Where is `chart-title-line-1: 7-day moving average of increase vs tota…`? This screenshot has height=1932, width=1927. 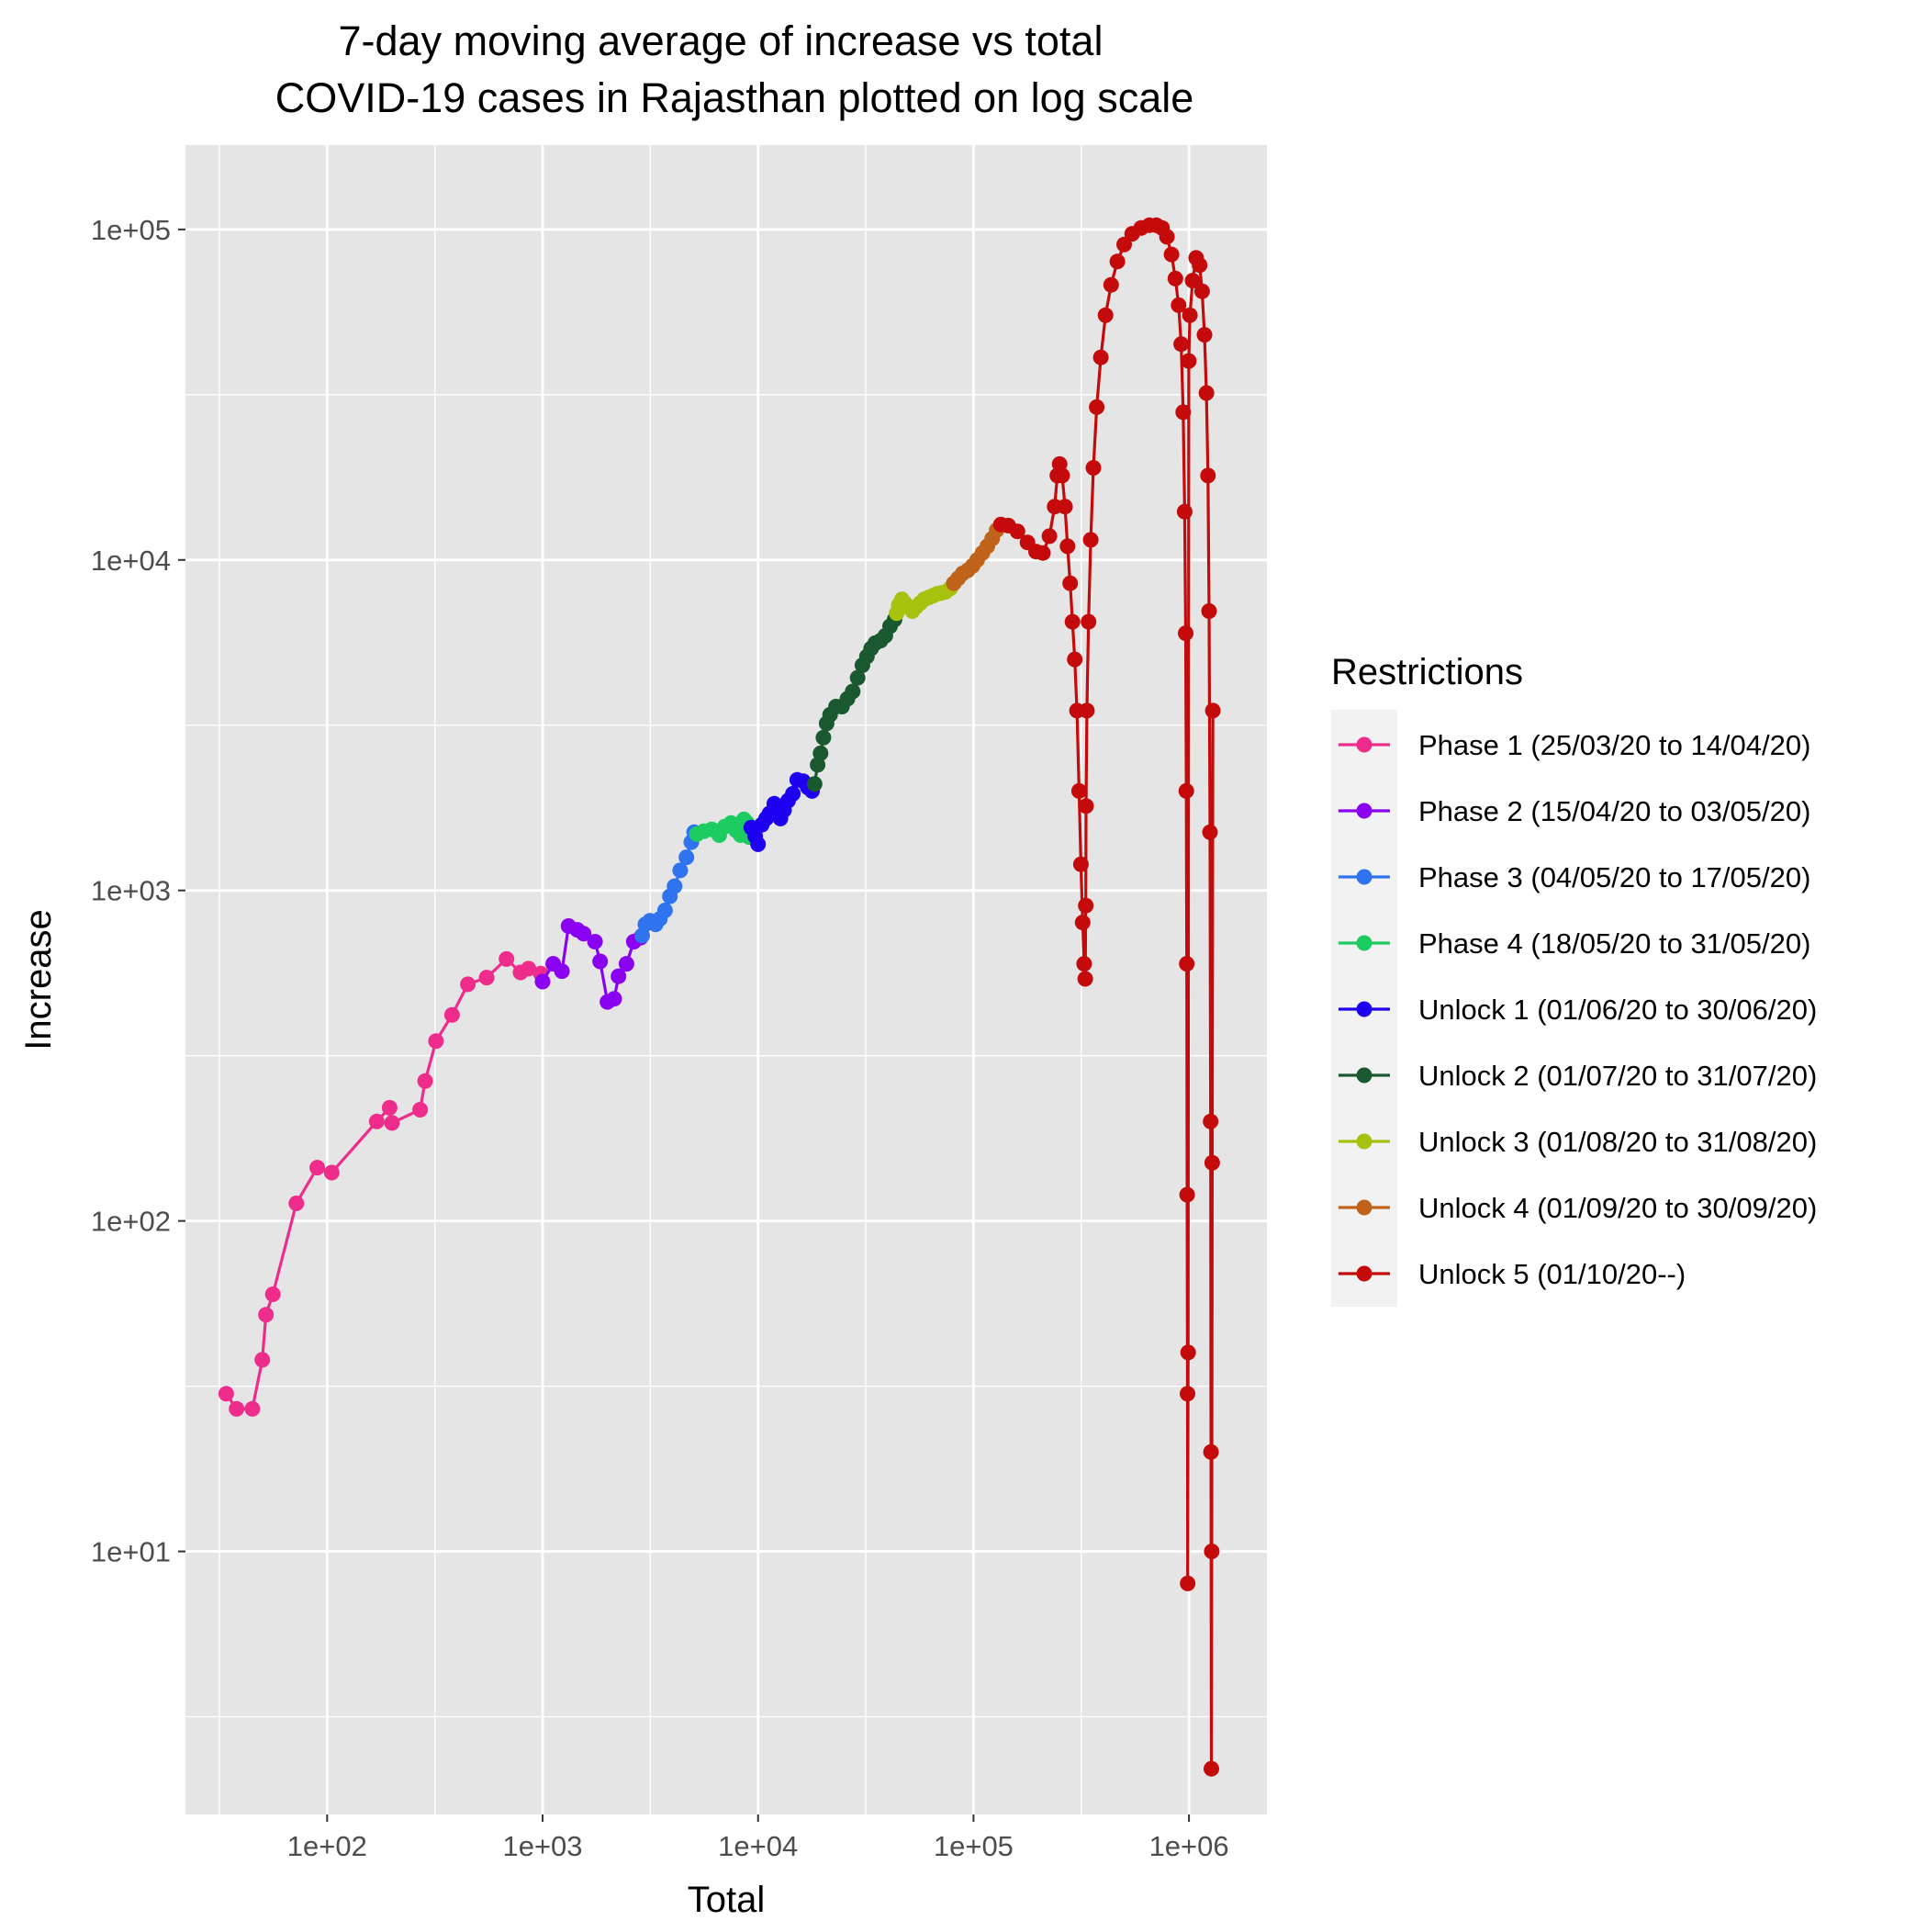
chart-title-line-1: 7-day moving average of increase vs tota… is located at coordinates (722, 40).